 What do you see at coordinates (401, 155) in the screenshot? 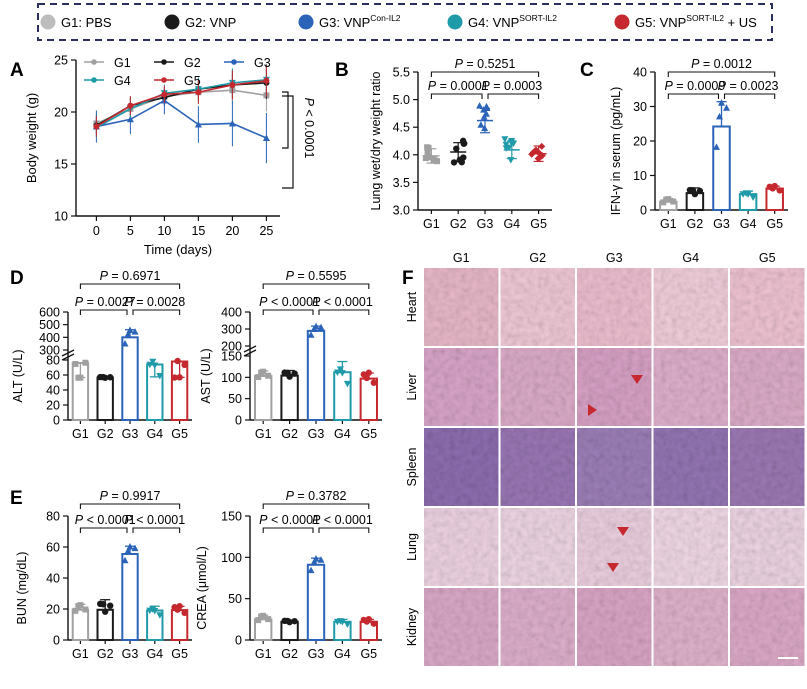
I see `y-tick-label-2: 4.0` at bounding box center [401, 155].